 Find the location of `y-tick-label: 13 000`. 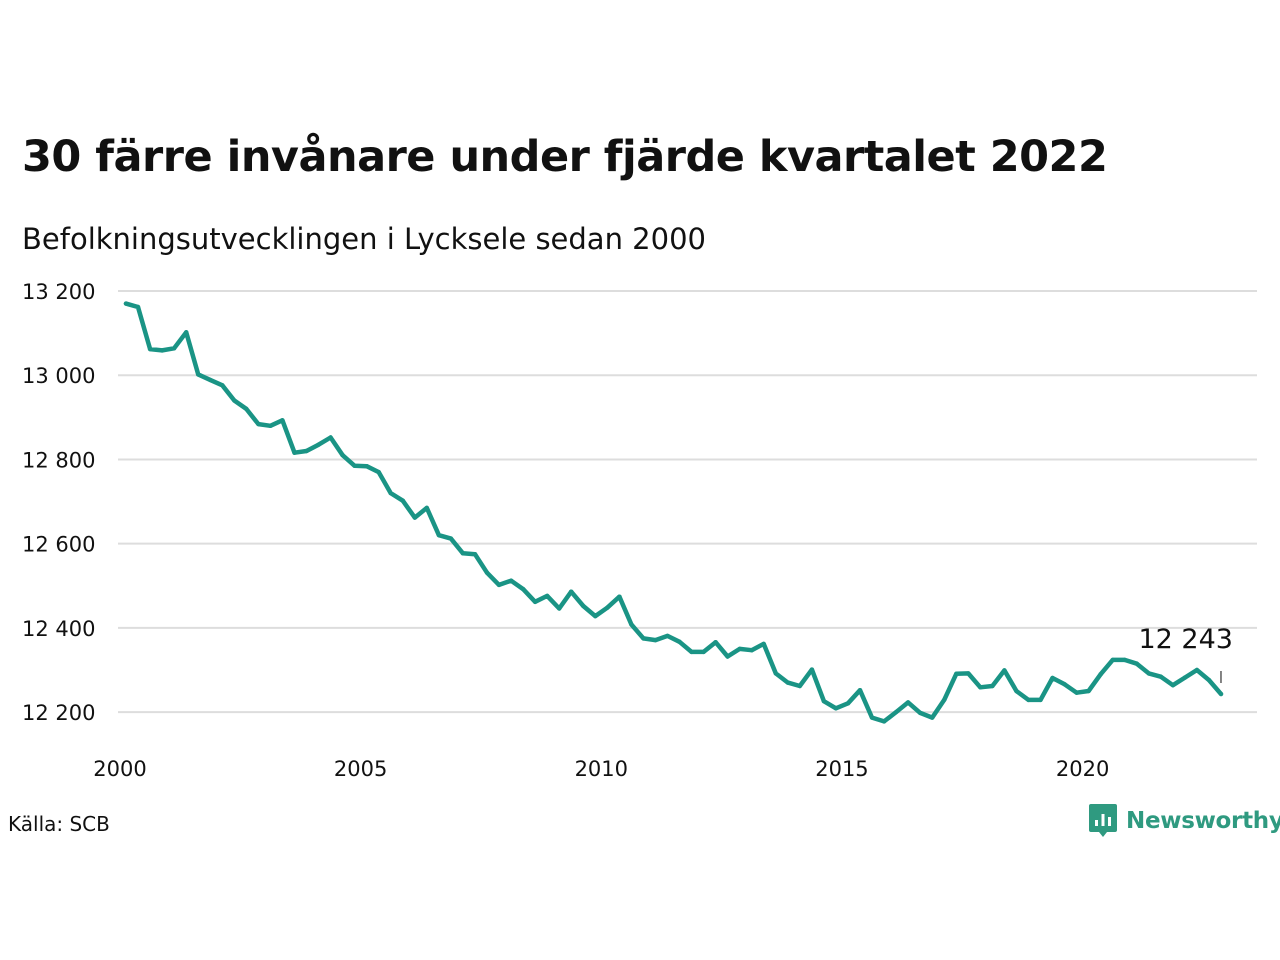

y-tick-label: 13 000 is located at coordinates (58, 376).